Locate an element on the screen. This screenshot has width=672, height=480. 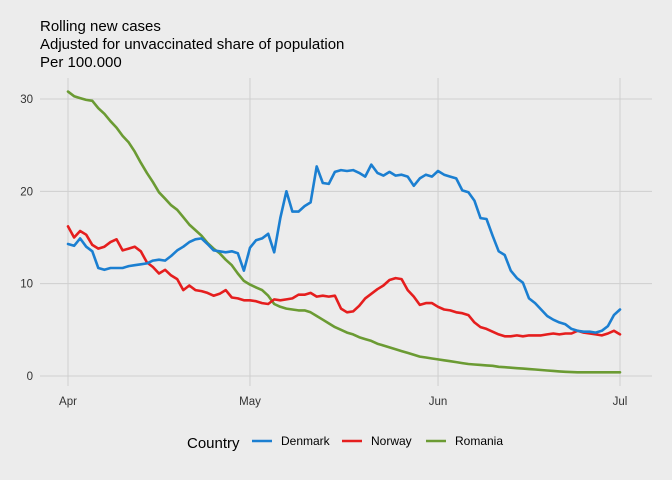
legend: Country Denmark Norway Romania is located at coordinates (345, 443).